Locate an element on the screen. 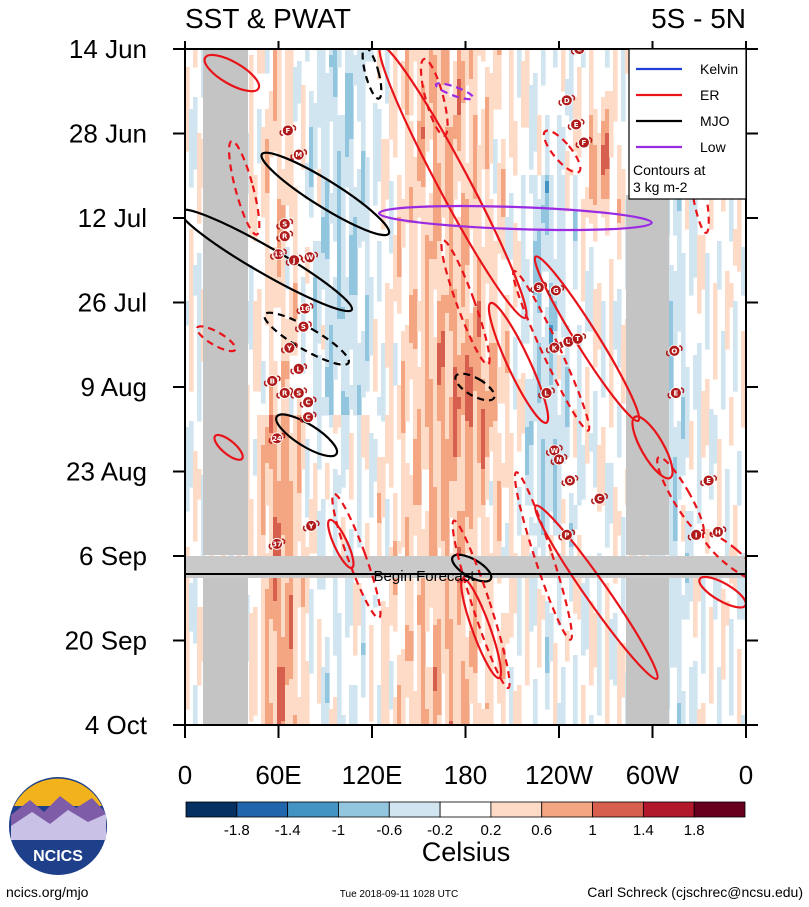 The image size is (809, 907). legend-label: Low is located at coordinates (713, 147).